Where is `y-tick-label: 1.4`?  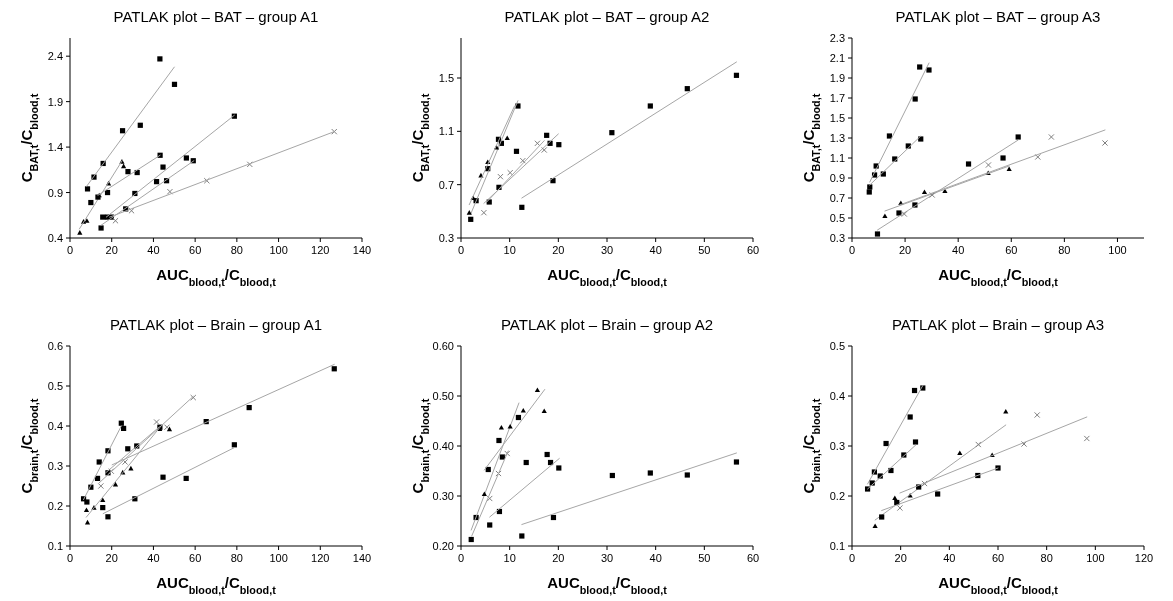 y-tick-label: 1.4 is located at coordinates (55, 147).